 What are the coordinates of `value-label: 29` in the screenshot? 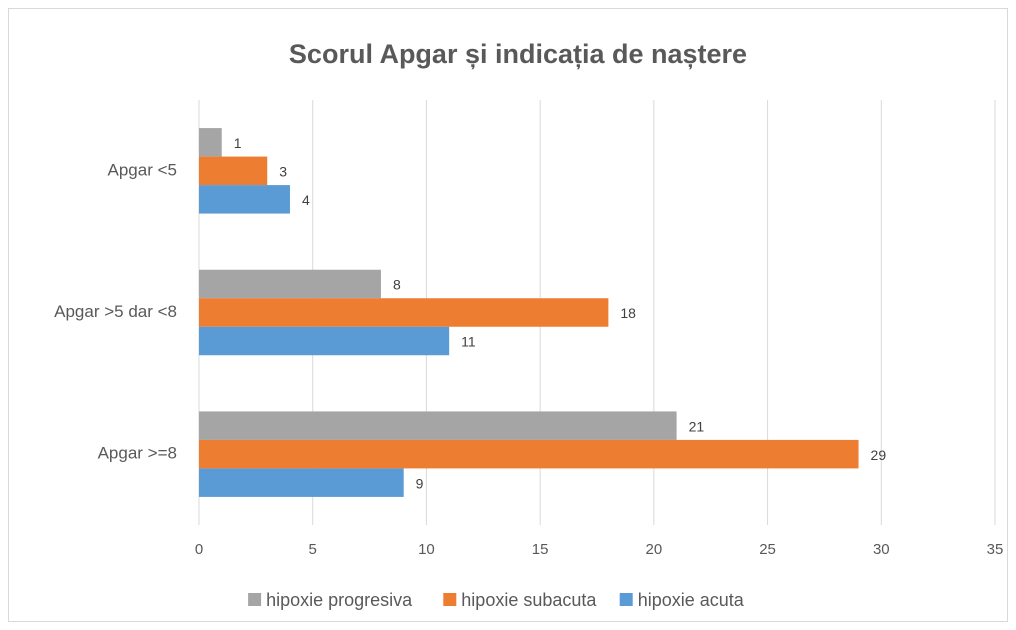 It's located at (879, 455).